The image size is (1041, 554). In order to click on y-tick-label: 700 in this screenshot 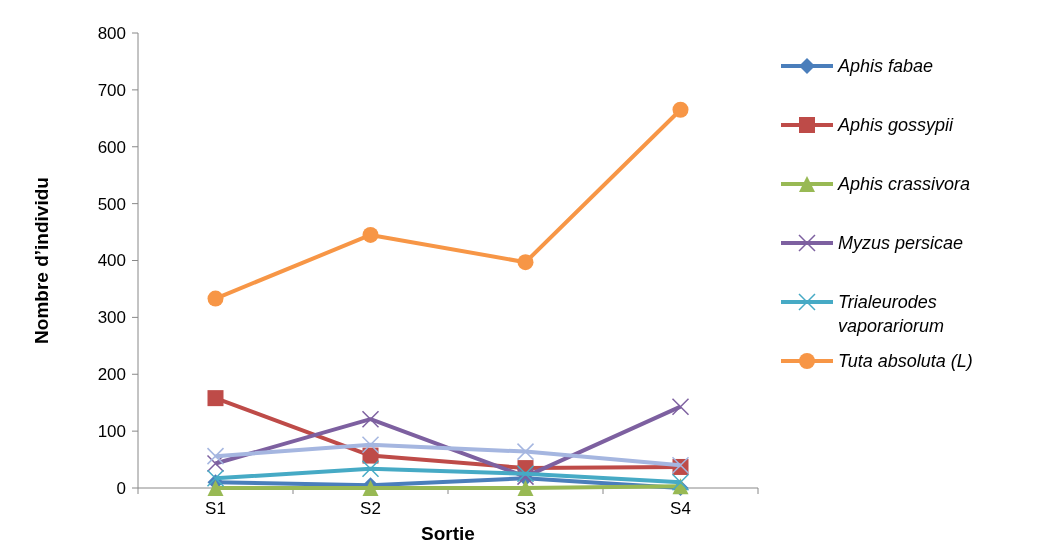, I will do `click(111, 90)`.